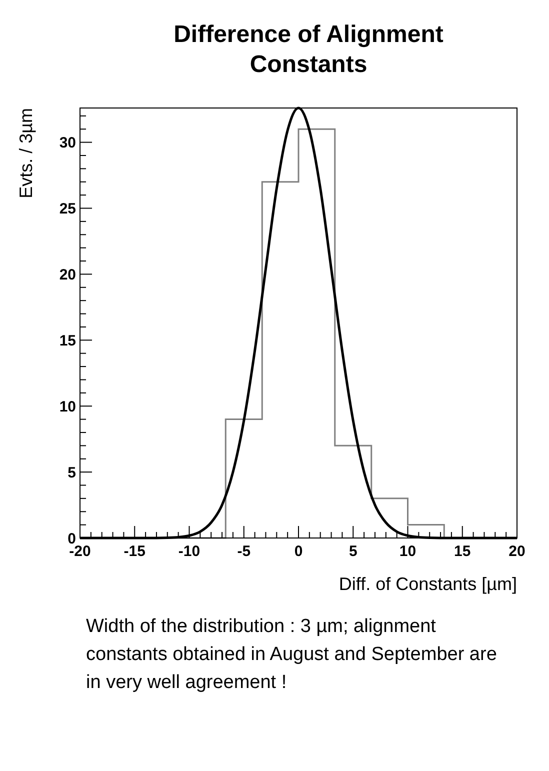 This screenshot has width=549, height=771. Describe the element at coordinates (135, 551) in the screenshot. I see `x-tick-label: -15` at that location.